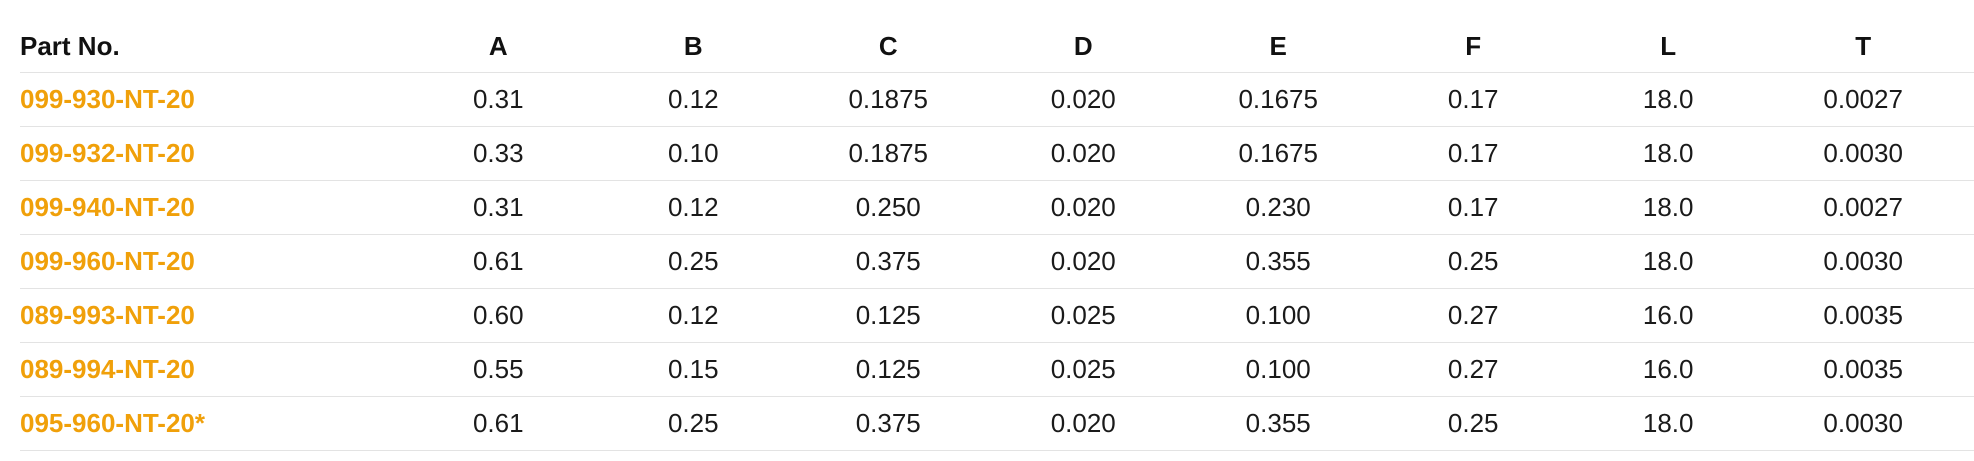 The image size is (1974, 461). I want to click on column-header-b: B, so click(693, 46).